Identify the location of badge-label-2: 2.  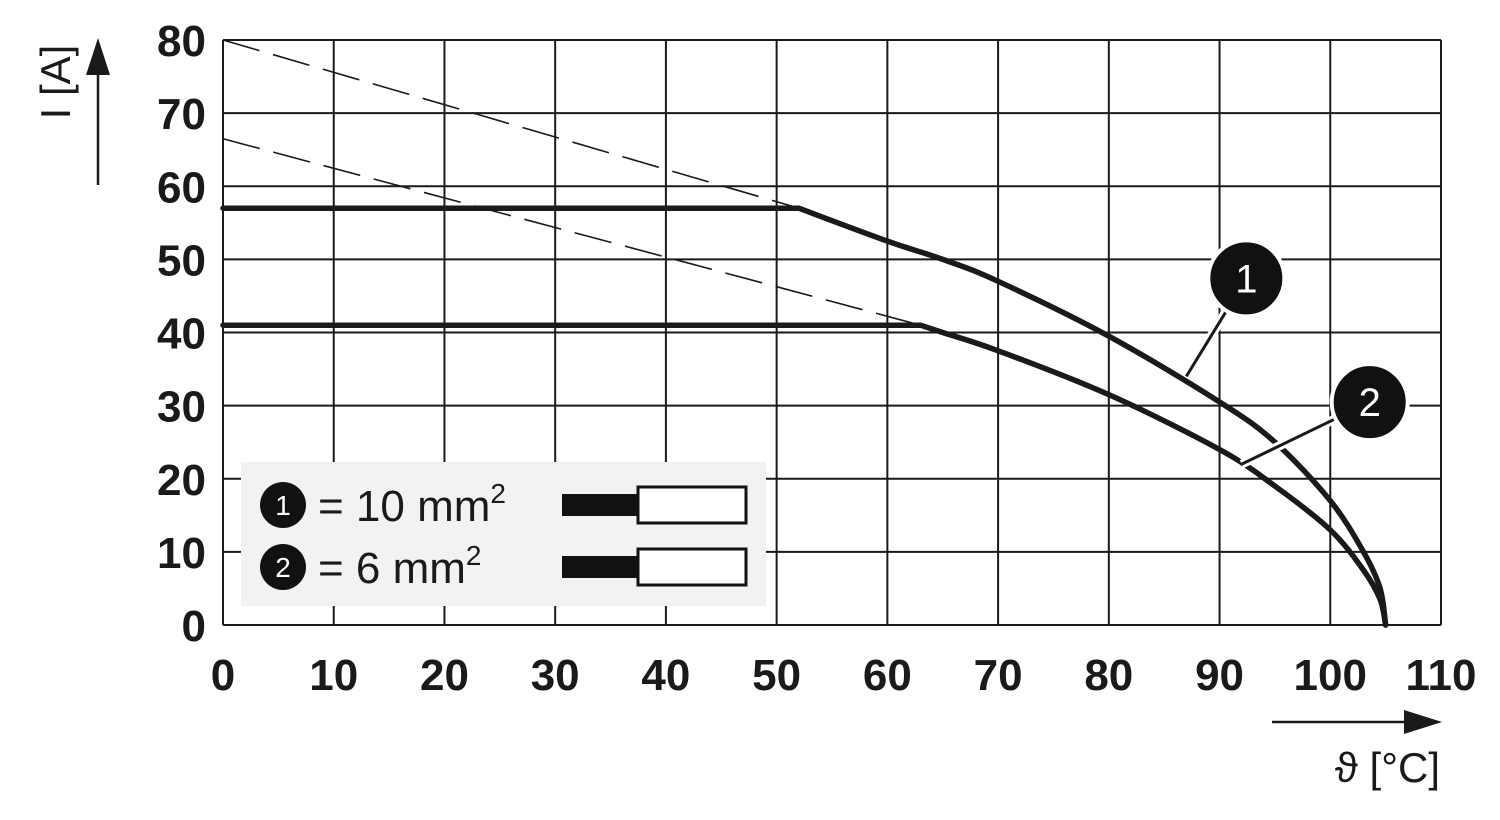
(1370, 403).